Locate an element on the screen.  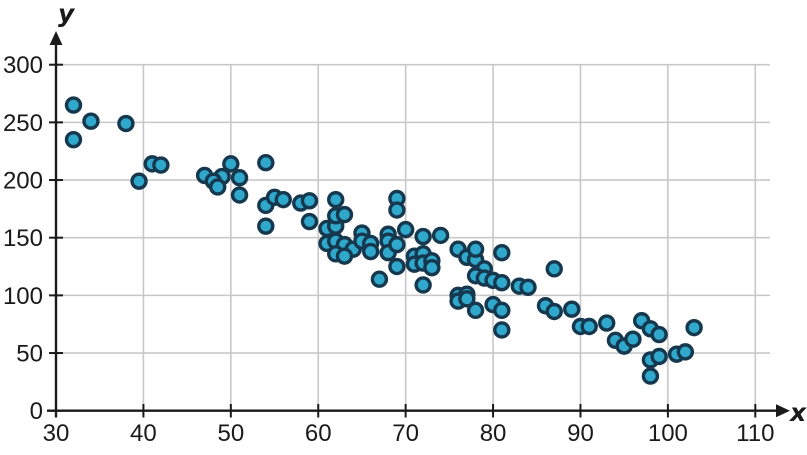
y-axis-arrow-icon is located at coordinates (56, 38).